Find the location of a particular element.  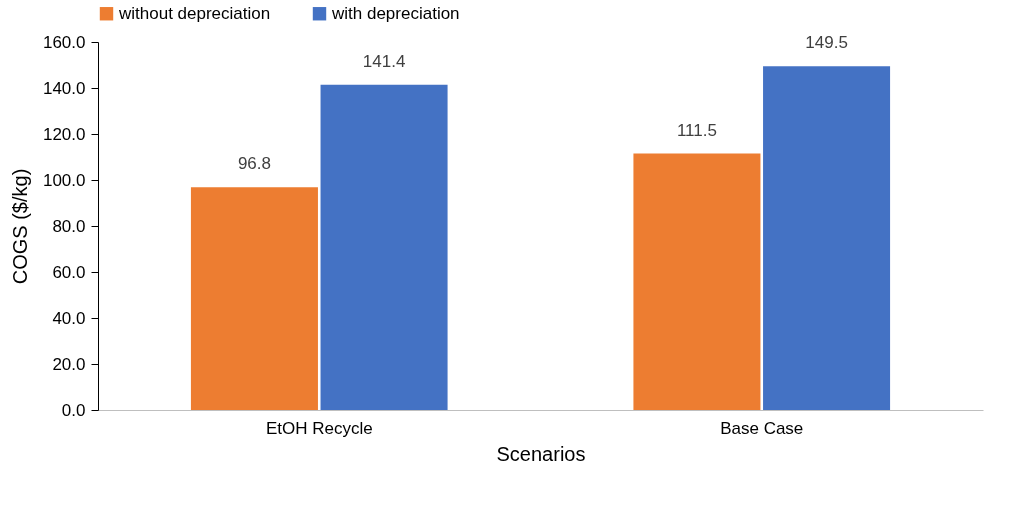

x-axis-title: Scenarios is located at coordinates (541, 453).